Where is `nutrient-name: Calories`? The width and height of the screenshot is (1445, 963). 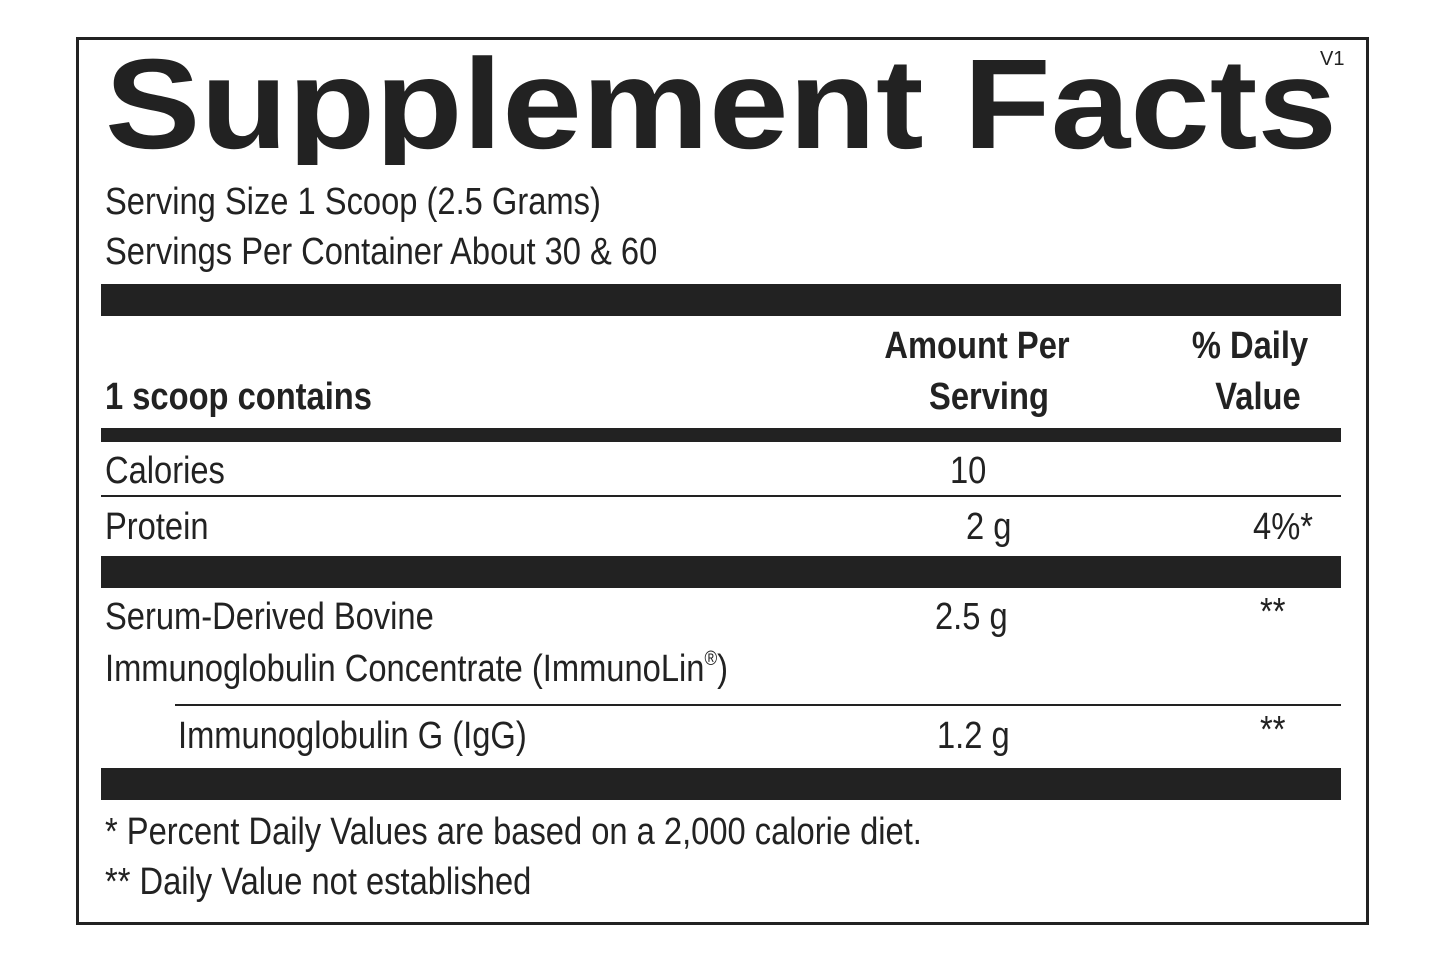
nutrient-name: Calories is located at coordinates (165, 471).